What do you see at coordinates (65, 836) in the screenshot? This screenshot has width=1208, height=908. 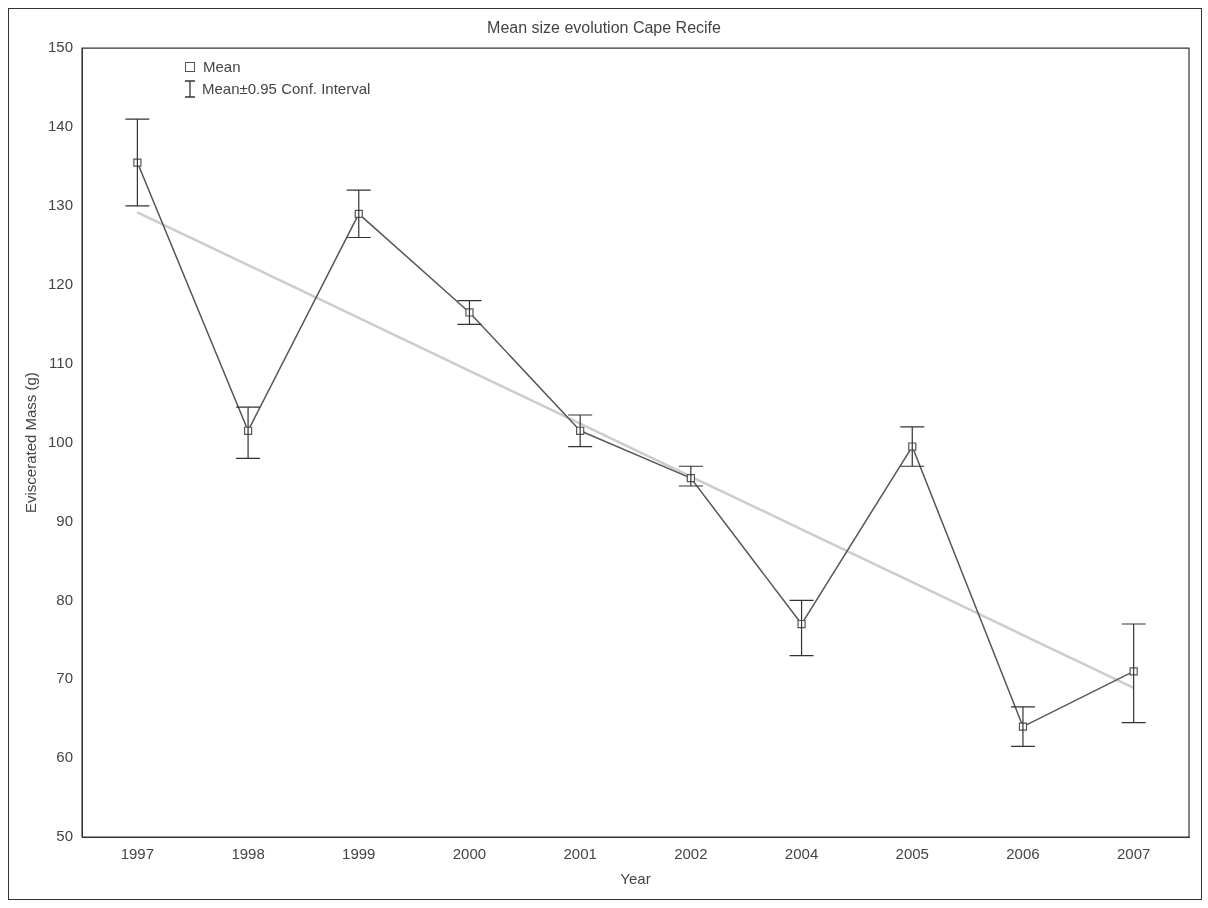 I see `y-tick-label: 50` at bounding box center [65, 836].